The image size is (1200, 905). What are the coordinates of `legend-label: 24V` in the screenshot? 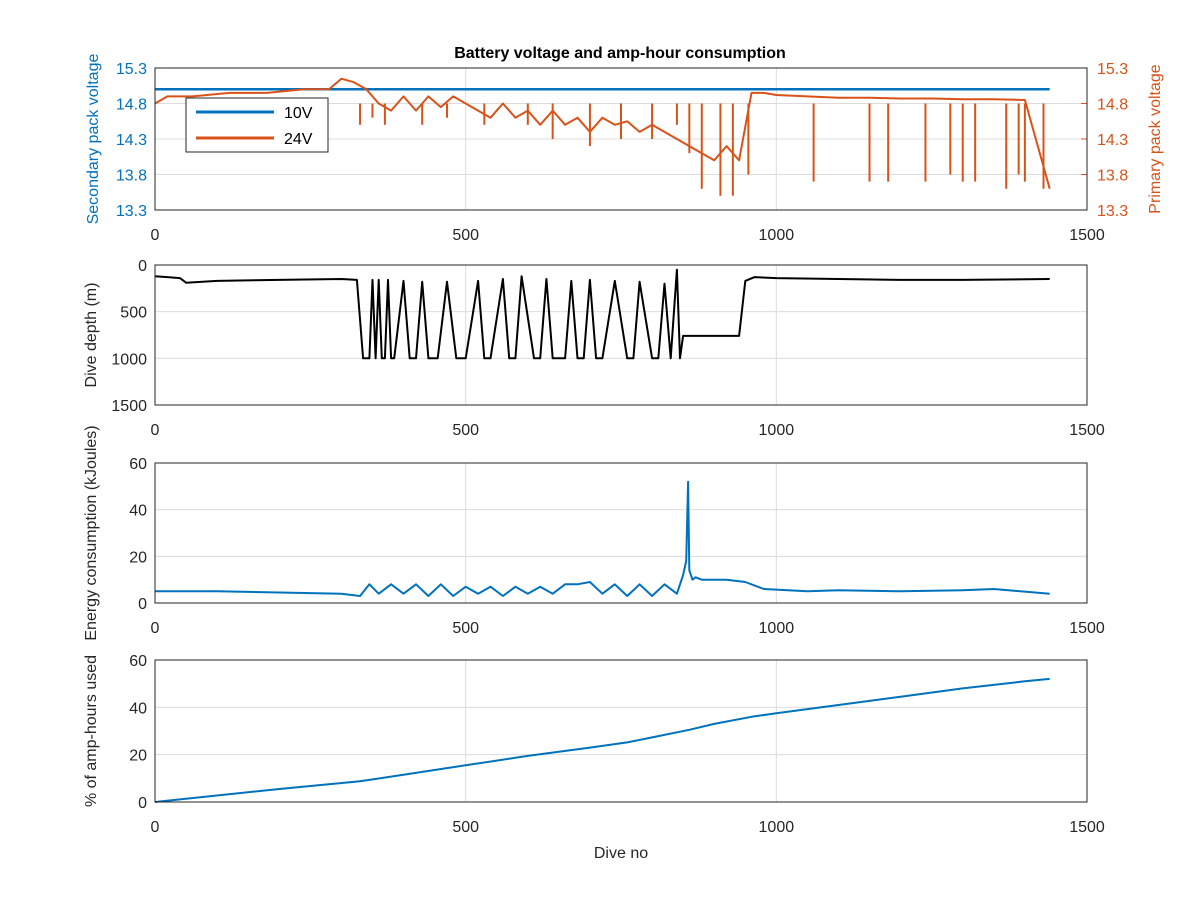 It's located at (298, 139).